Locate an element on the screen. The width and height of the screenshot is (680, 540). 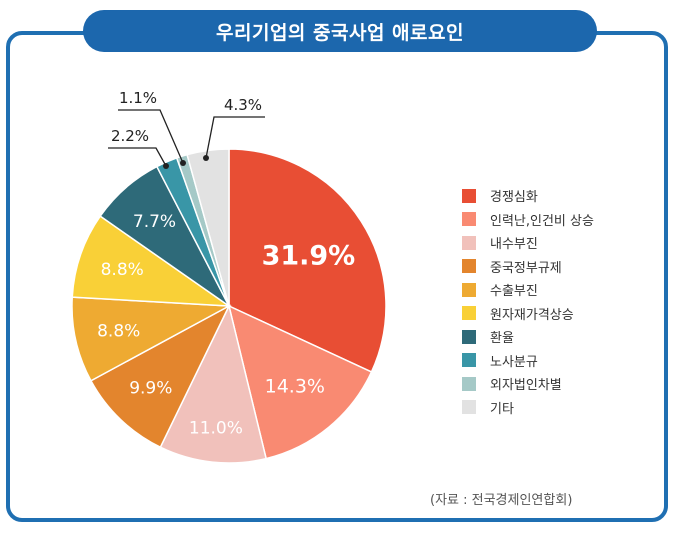
legend-item: 경쟁심화 is located at coordinates (528, 196).